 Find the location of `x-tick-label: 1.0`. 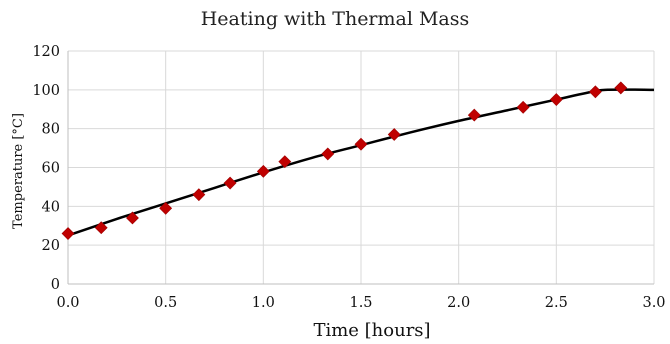

x-tick-label: 1.0 is located at coordinates (263, 303).